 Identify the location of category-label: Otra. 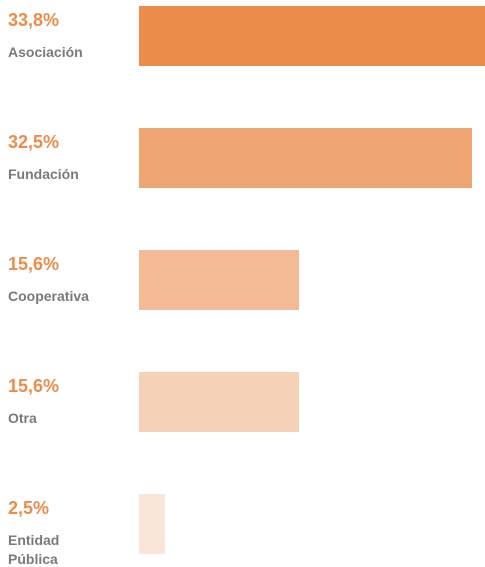
(22, 418).